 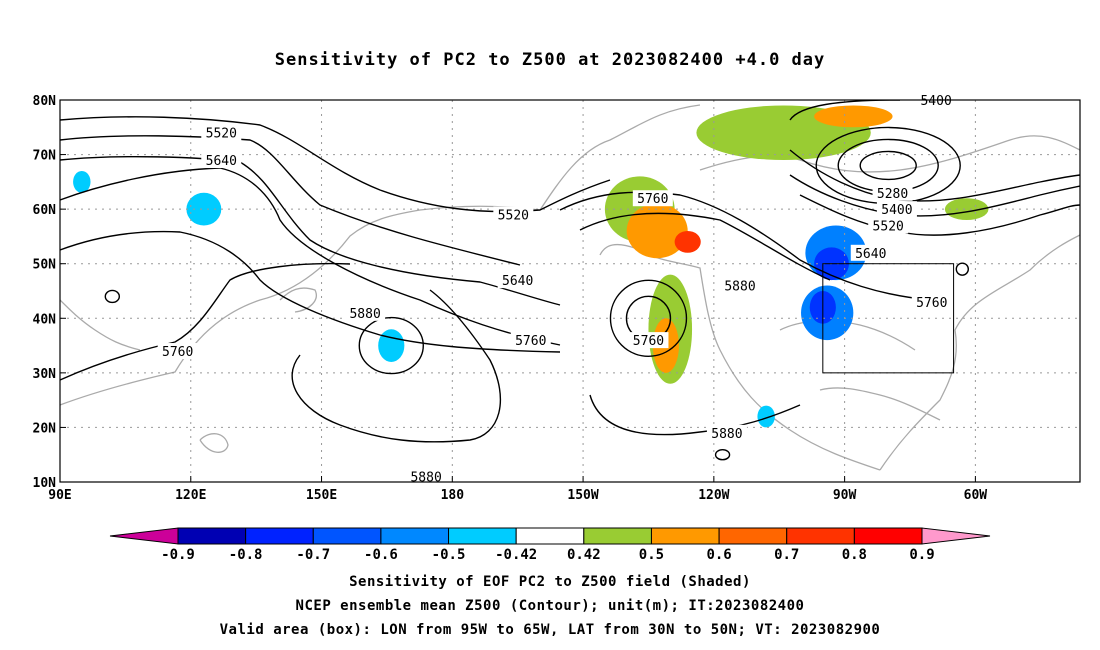 What do you see at coordinates (892, 194) in the screenshot?
I see `contour-label-13: 5280` at bounding box center [892, 194].